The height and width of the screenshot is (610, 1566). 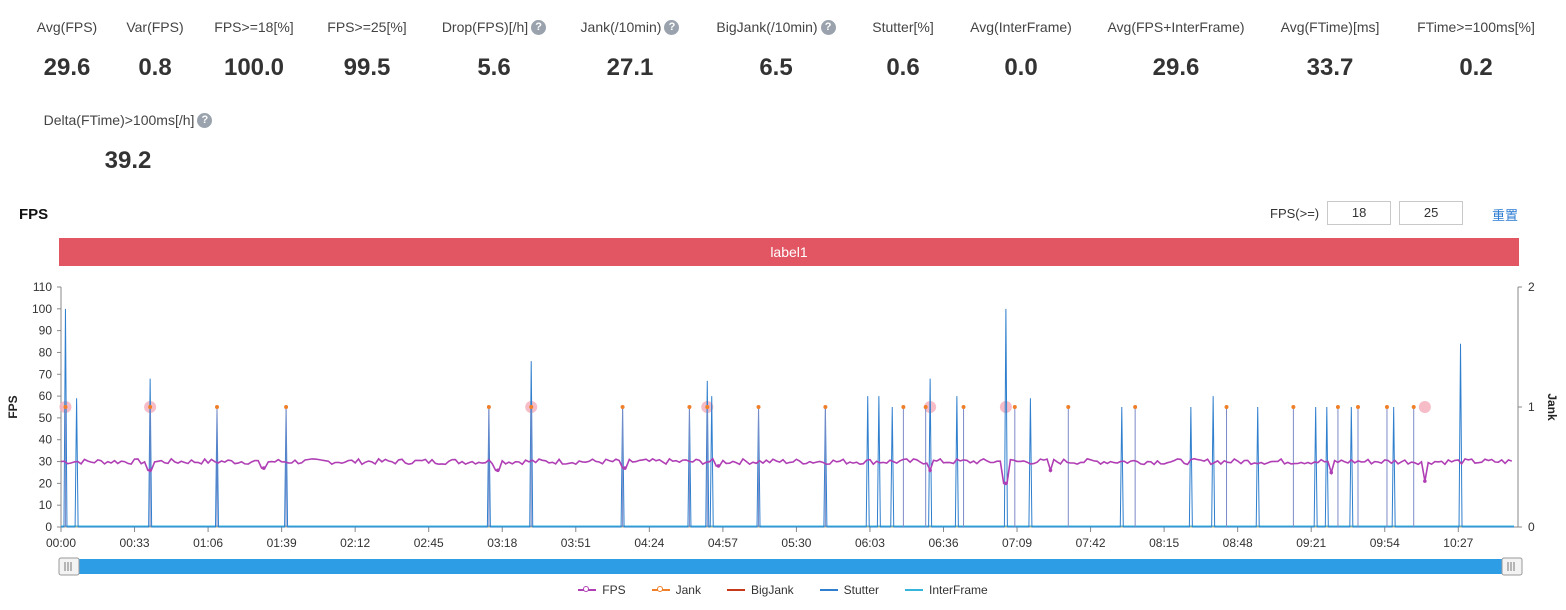 What do you see at coordinates (1458, 543) in the screenshot?
I see `x-tick-label: 10:27` at bounding box center [1458, 543].